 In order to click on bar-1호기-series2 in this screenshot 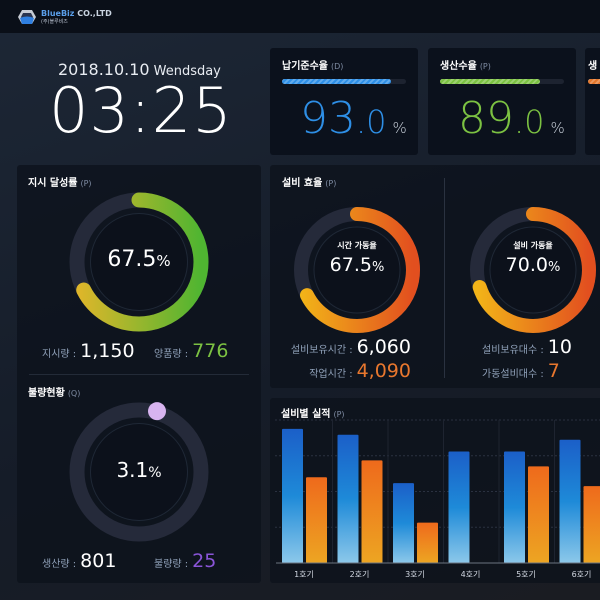, I will do `click(316, 520)`.